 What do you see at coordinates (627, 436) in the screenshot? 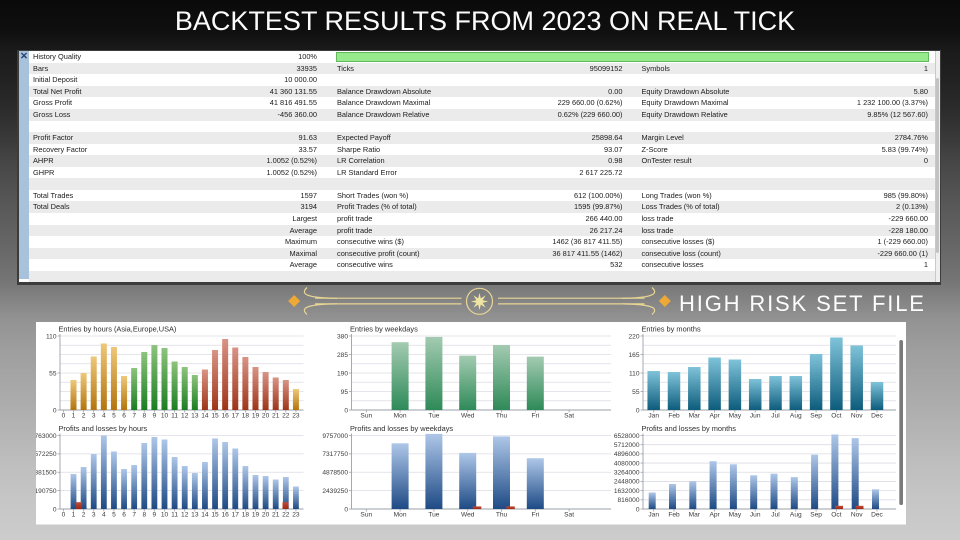
I see `svg-text: 6528000` at bounding box center [627, 436].